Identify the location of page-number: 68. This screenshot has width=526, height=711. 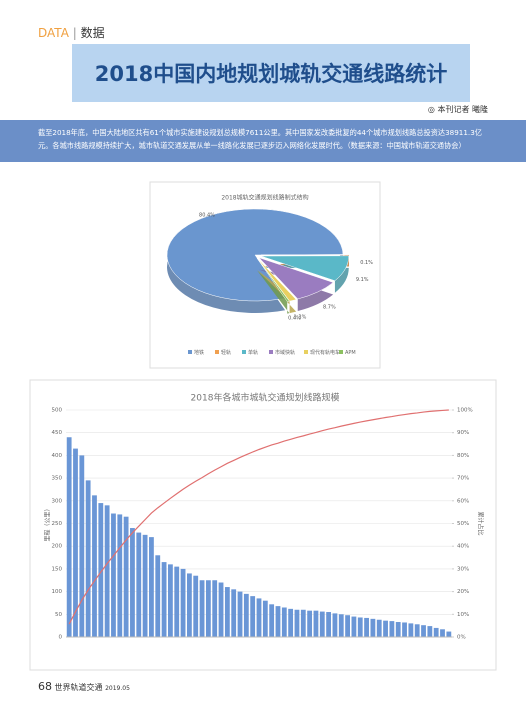
(45, 686).